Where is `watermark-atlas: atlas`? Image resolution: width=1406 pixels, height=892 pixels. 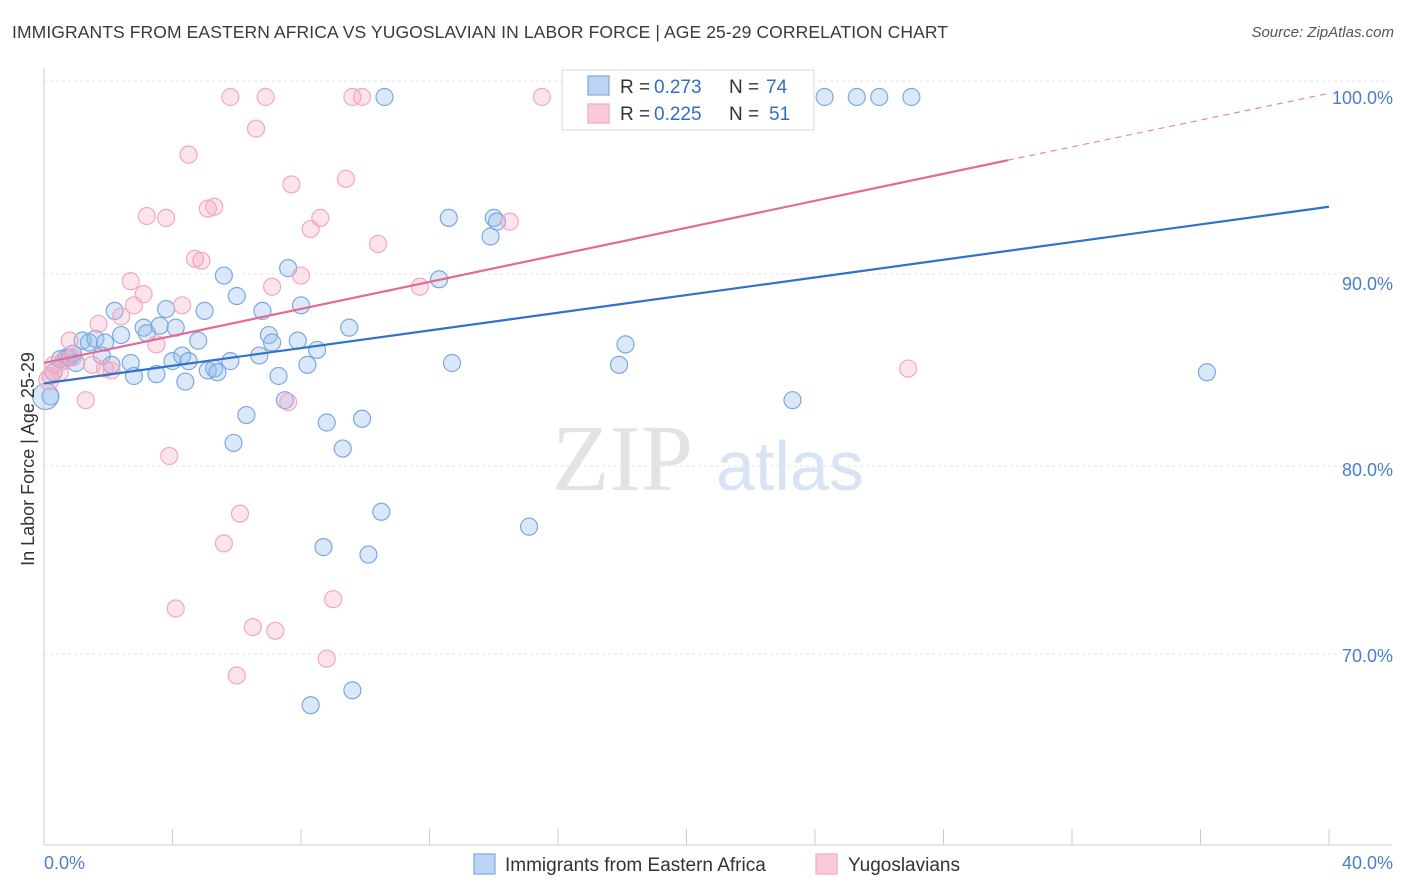 watermark-atlas: atlas is located at coordinates (790, 466).